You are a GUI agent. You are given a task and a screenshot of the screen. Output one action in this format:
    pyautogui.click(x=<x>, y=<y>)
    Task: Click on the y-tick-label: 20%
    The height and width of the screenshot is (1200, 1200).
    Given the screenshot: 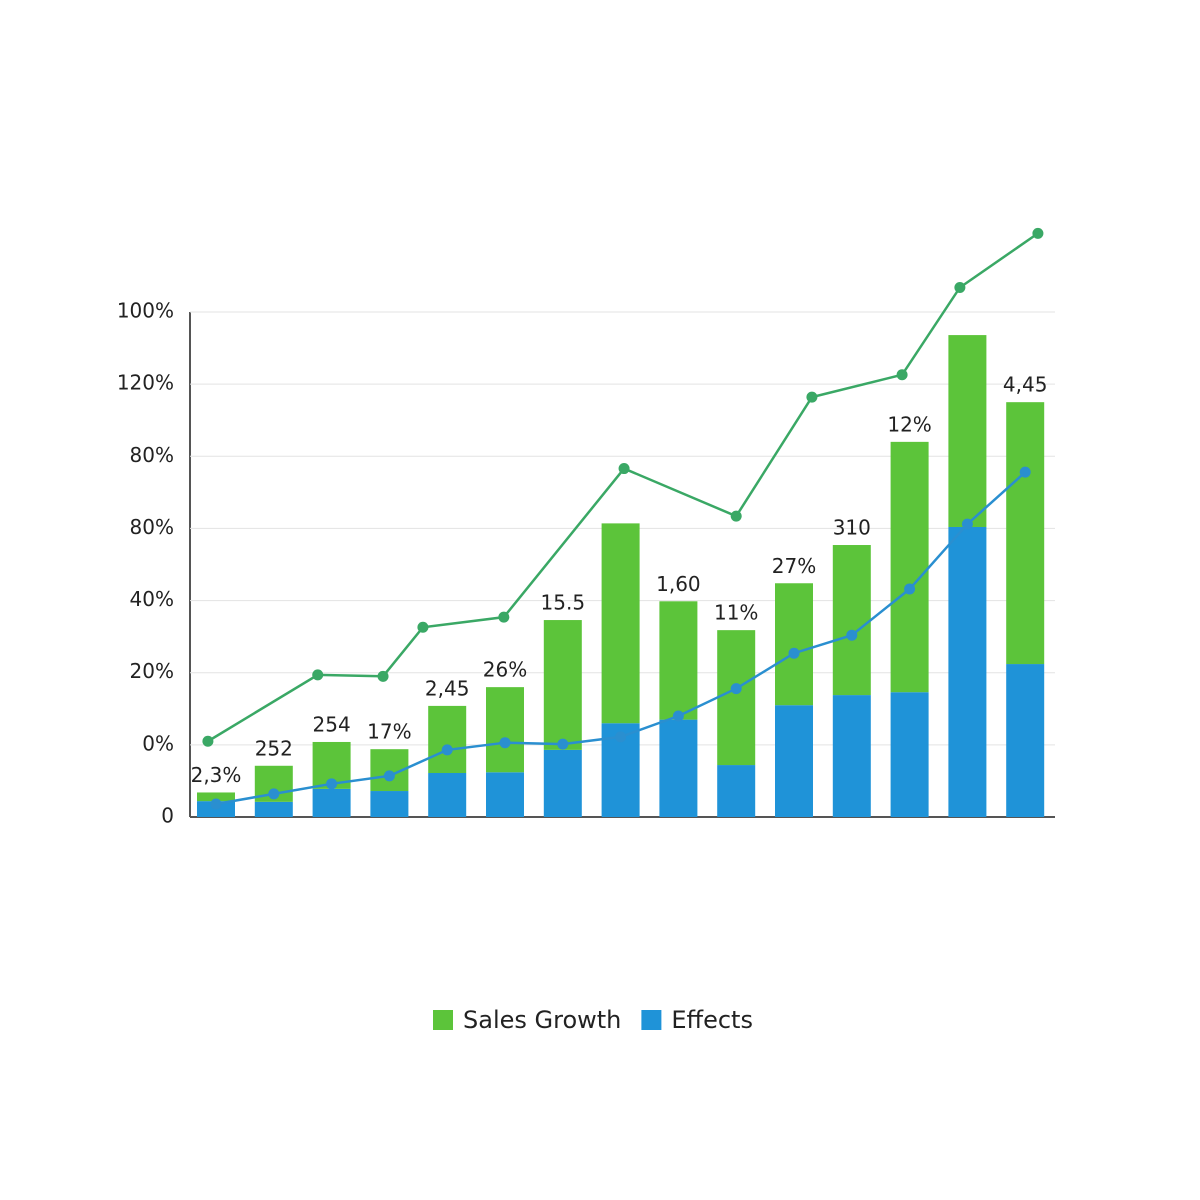 What is the action you would take?
    pyautogui.click(x=152, y=671)
    